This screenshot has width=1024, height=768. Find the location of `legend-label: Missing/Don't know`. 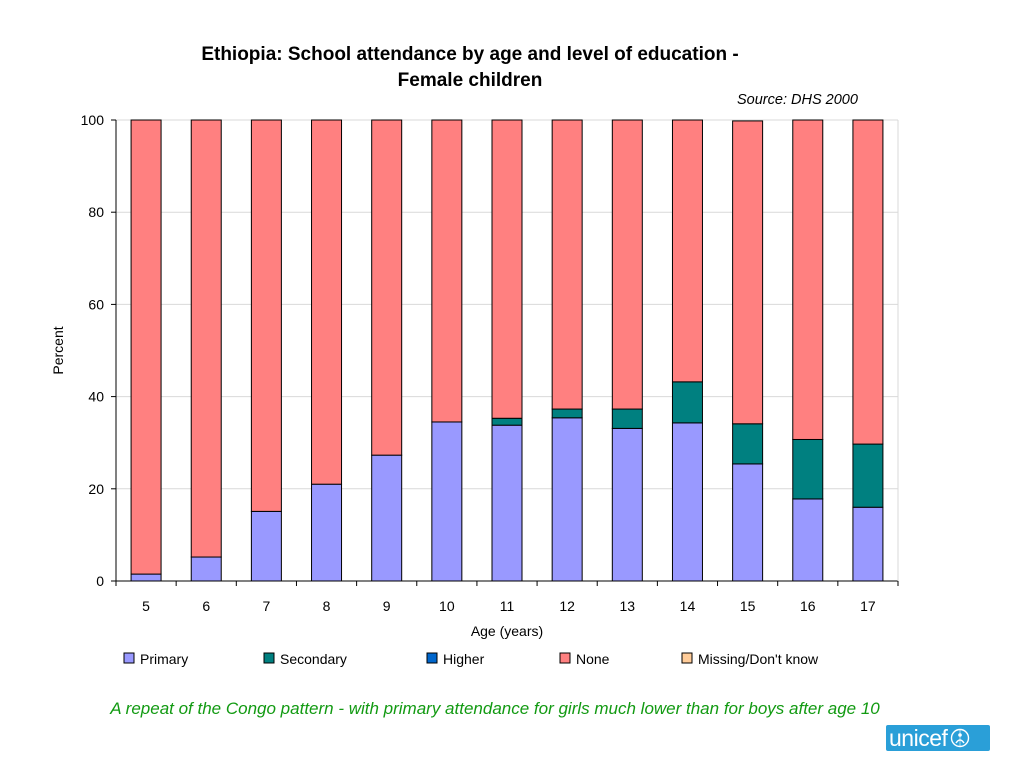

legend-label: Missing/Don't know is located at coordinates (758, 659).